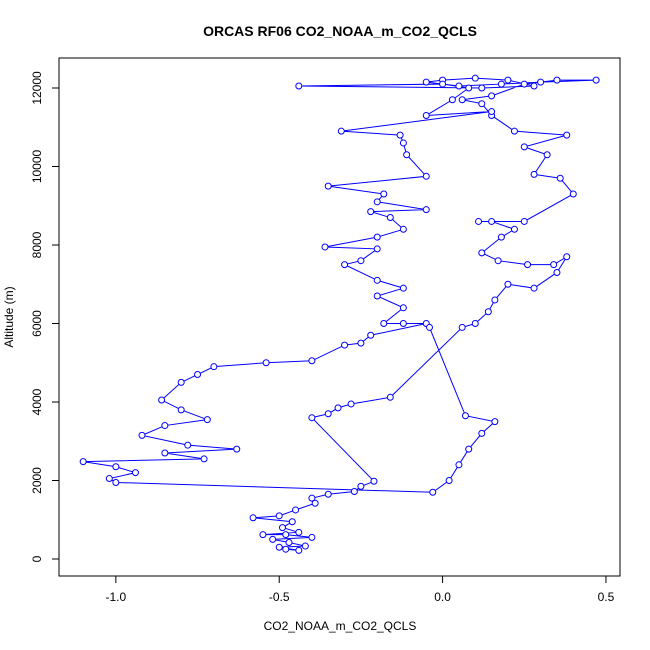  I want to click on x-tick-label: 0.5, so click(606, 597).